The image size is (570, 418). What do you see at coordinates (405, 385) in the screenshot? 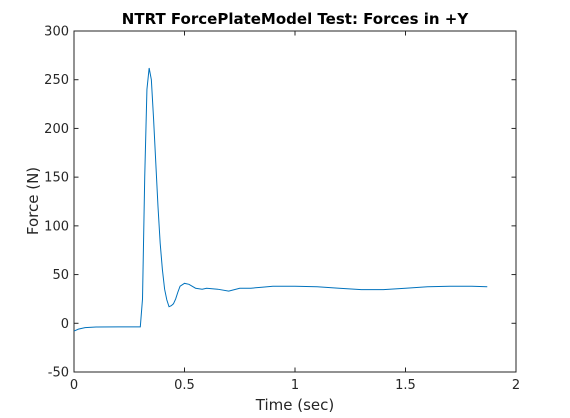
I see `x-tick-label: 1.5` at bounding box center [405, 385].